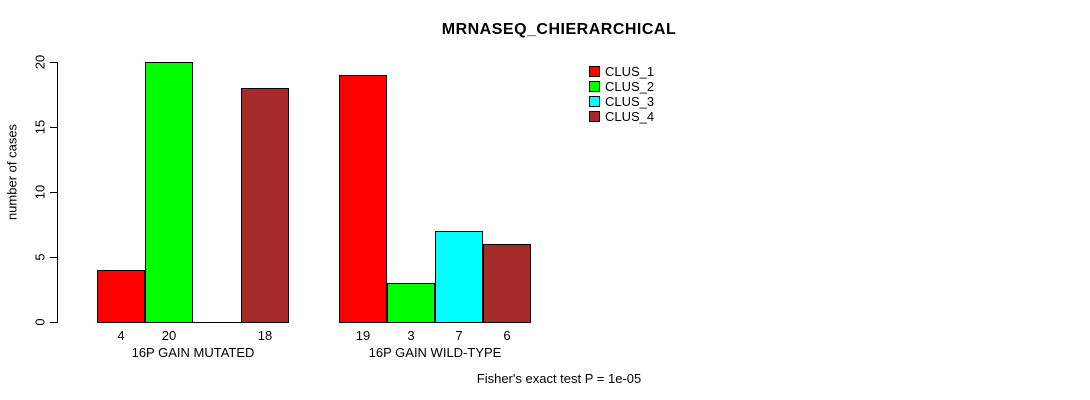 This screenshot has height=400, width=1090. I want to click on bar-value-label: 3, so click(411, 335).